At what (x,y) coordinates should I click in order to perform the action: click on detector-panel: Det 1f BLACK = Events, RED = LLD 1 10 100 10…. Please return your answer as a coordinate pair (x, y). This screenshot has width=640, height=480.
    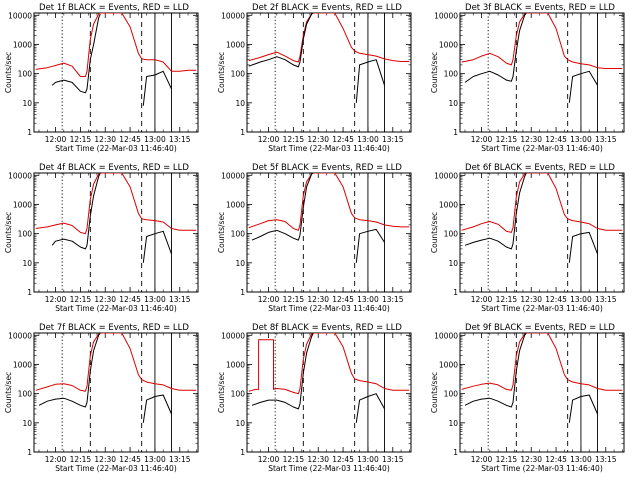
    Looking at the image, I should click on (101, 78).